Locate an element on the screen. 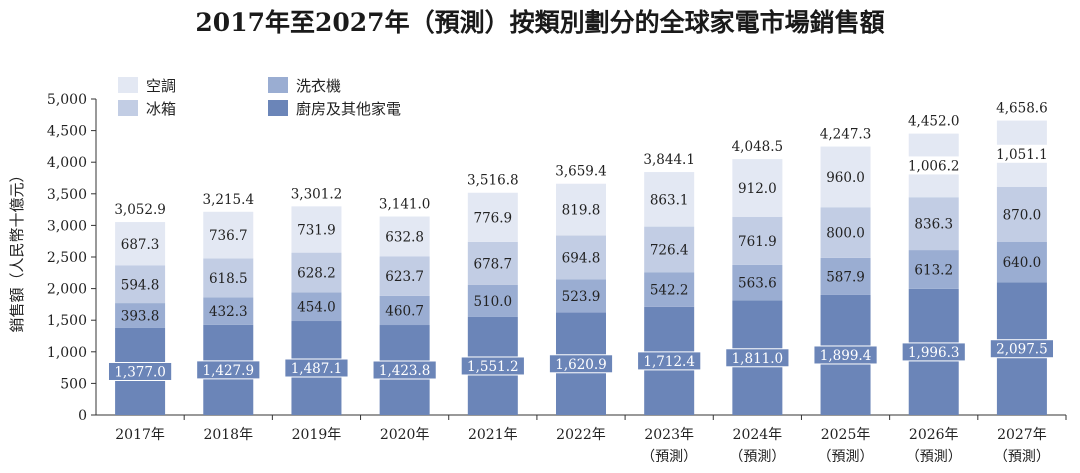  segment-label: 870.0 is located at coordinates (1022, 215).